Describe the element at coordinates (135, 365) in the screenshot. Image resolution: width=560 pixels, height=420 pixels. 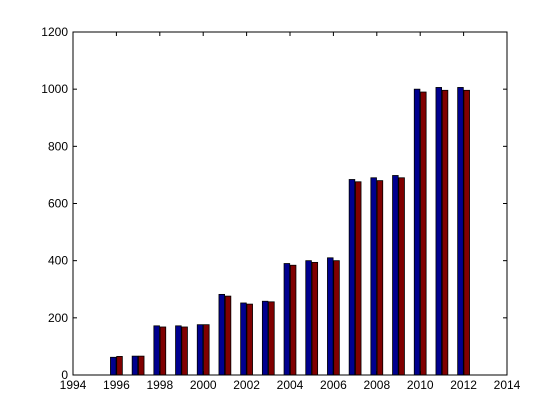
I see `bar-blue-1997` at that location.